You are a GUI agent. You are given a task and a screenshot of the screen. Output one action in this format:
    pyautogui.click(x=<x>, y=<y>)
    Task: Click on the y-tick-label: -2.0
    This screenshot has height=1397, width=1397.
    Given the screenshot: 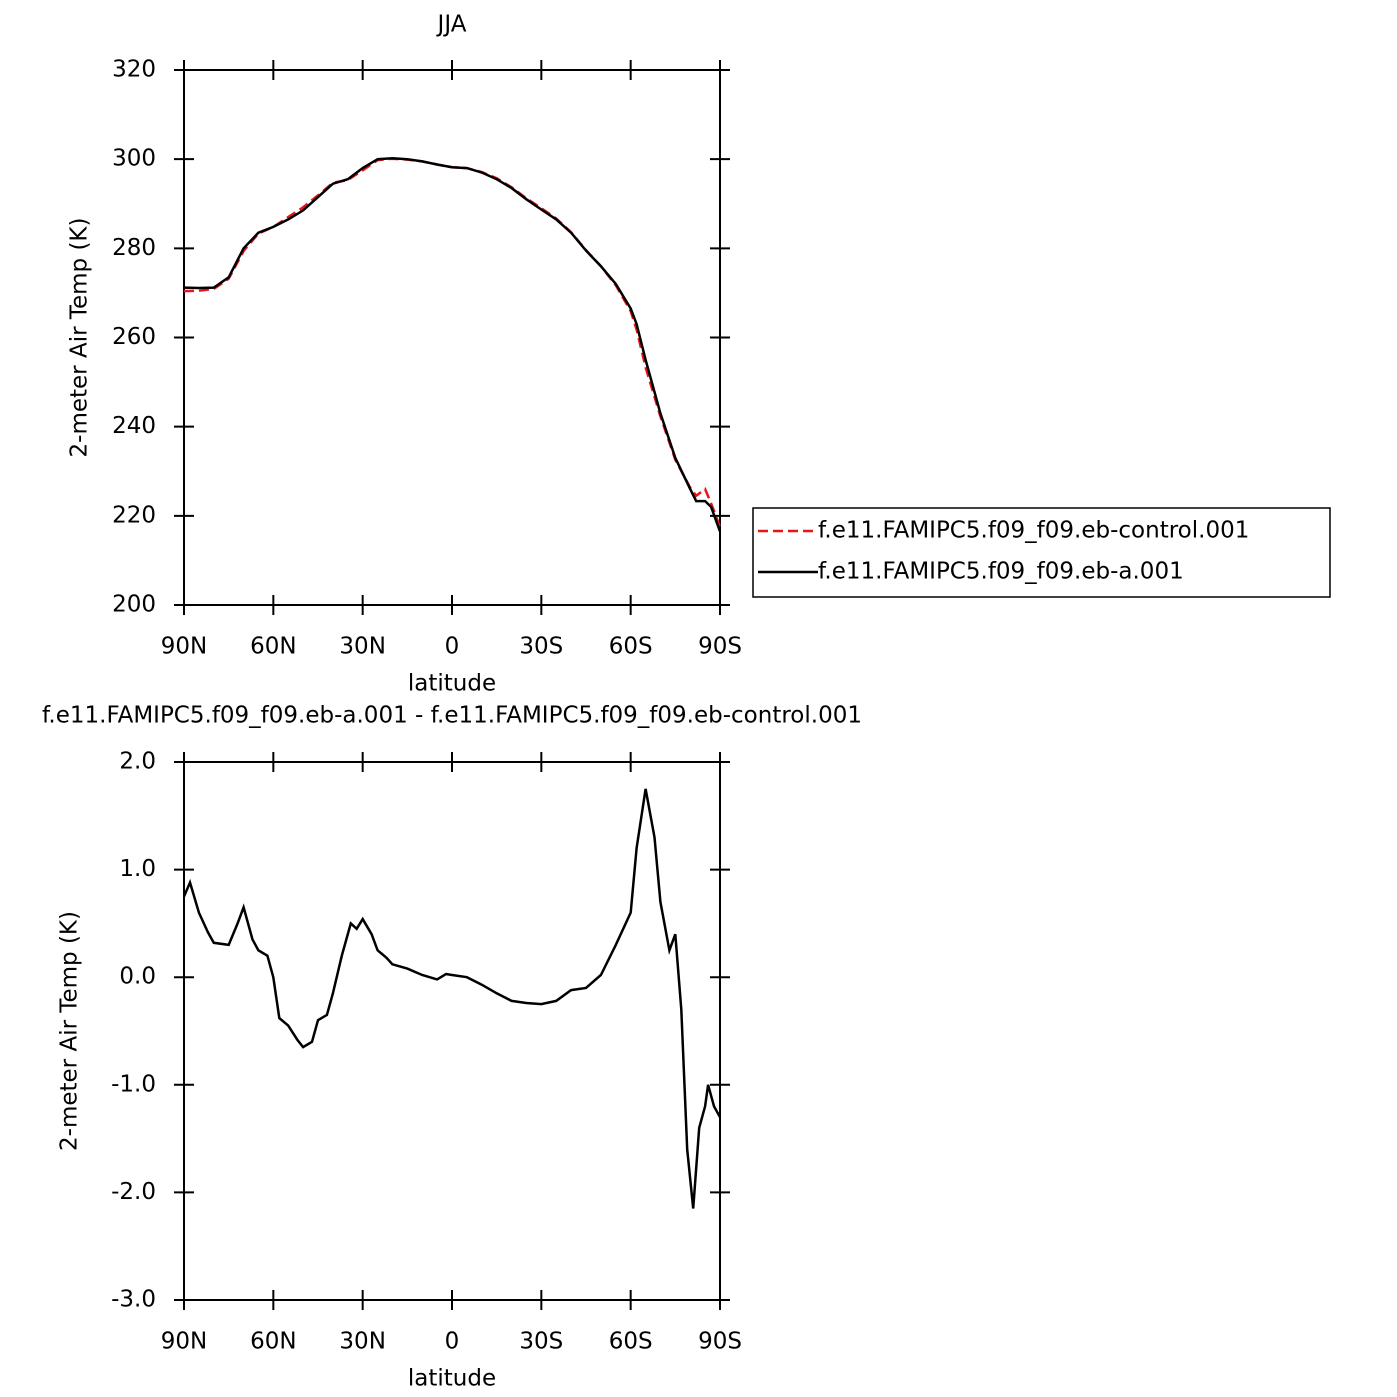 What is the action you would take?
    pyautogui.click(x=133, y=1192)
    